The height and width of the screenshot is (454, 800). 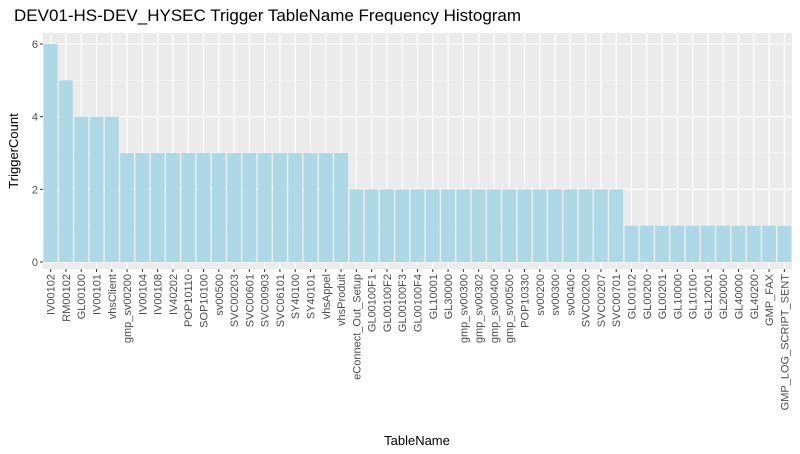 What do you see at coordinates (342, 300) in the screenshot?
I see `x-tick-label: vhsProduit` at bounding box center [342, 300].